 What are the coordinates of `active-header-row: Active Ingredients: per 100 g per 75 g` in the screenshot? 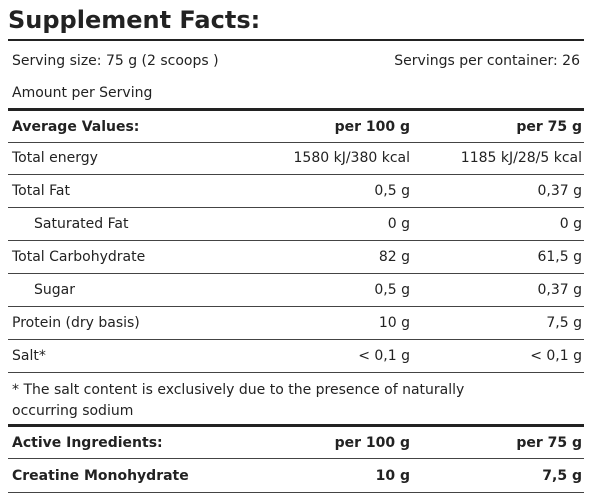 It's located at (296, 443).